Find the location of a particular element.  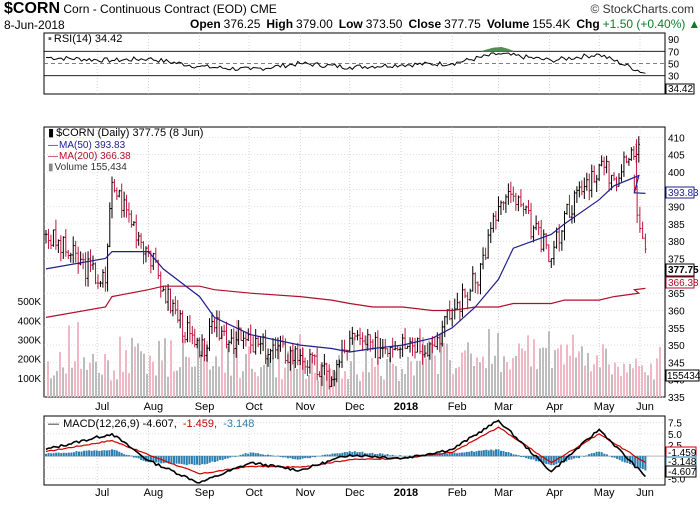

ma50-legend: —MA(50) 393.83 is located at coordinates (87, 145).